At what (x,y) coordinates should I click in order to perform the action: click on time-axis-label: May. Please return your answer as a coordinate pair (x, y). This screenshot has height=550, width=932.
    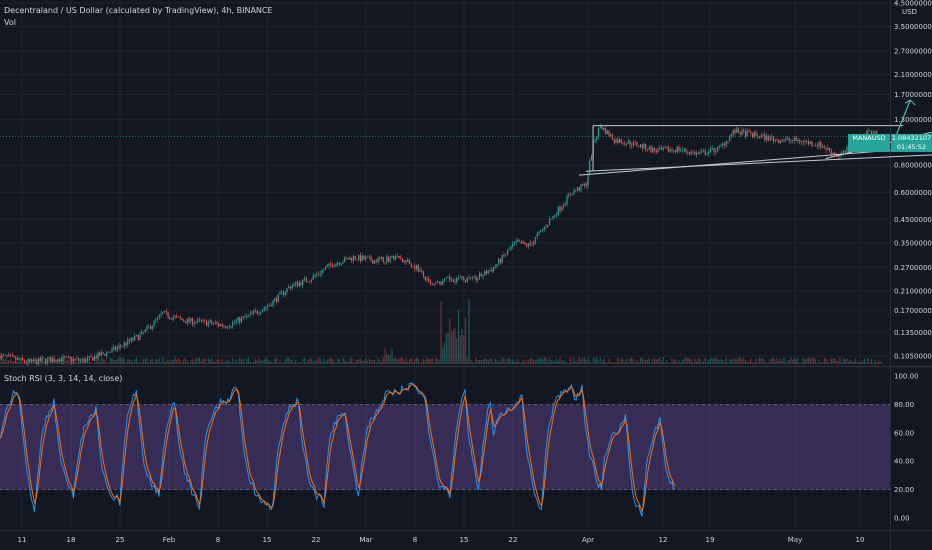
    Looking at the image, I should click on (795, 540).